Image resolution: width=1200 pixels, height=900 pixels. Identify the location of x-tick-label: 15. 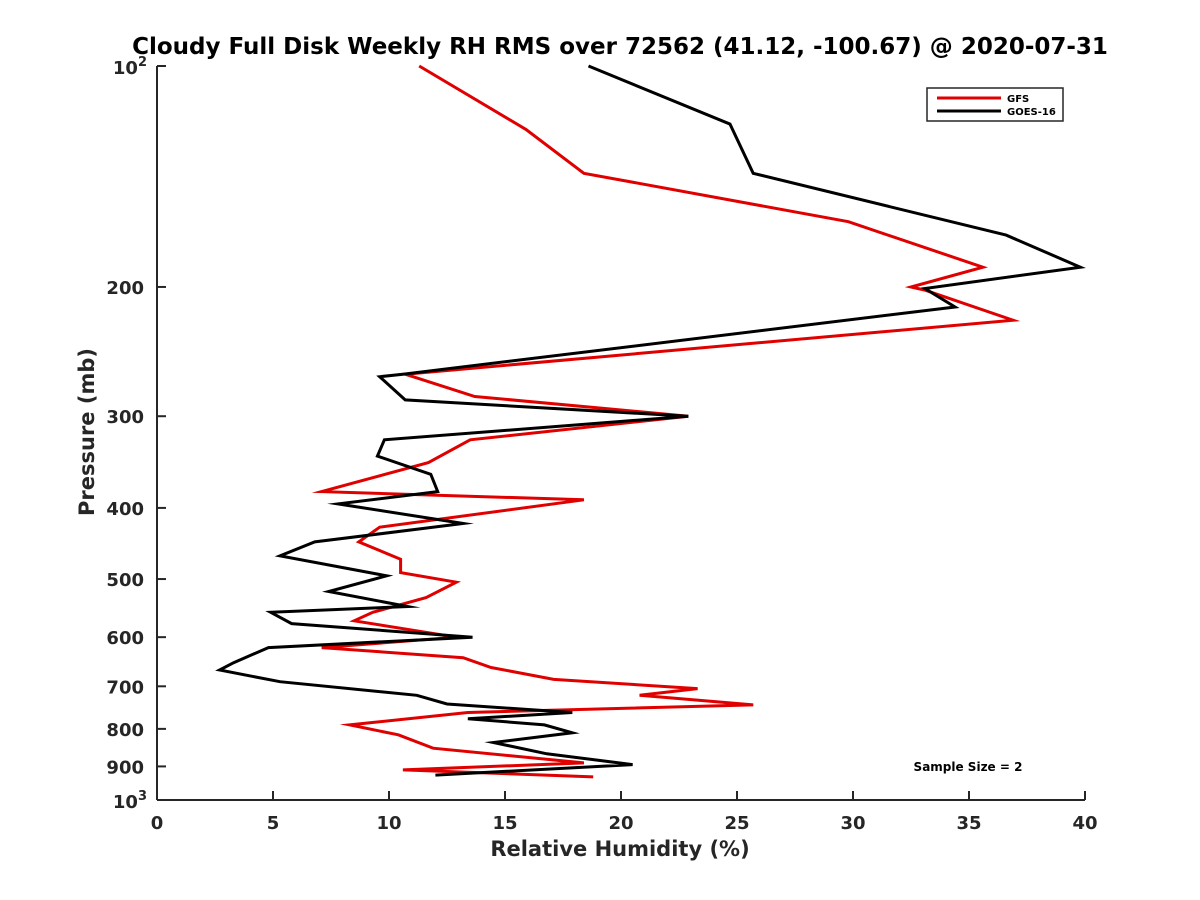
(504, 823).